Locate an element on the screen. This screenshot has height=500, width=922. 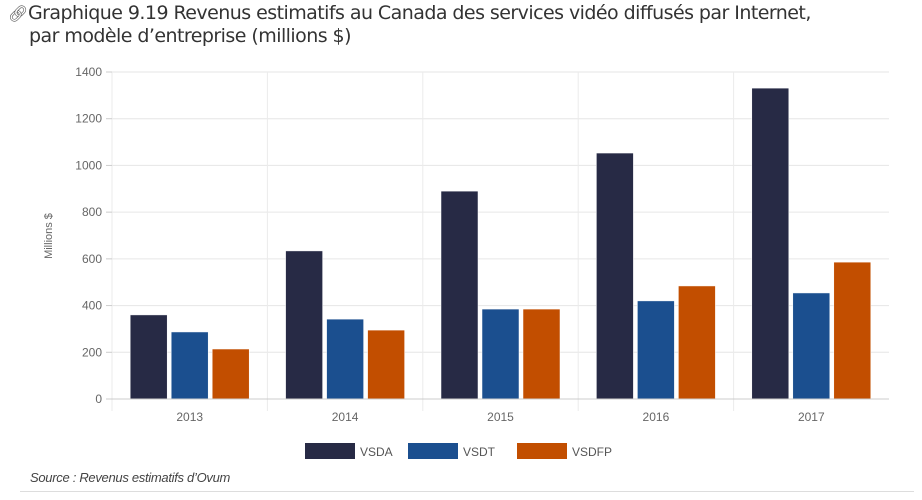
y-tick-label: 800 is located at coordinates (92, 212).